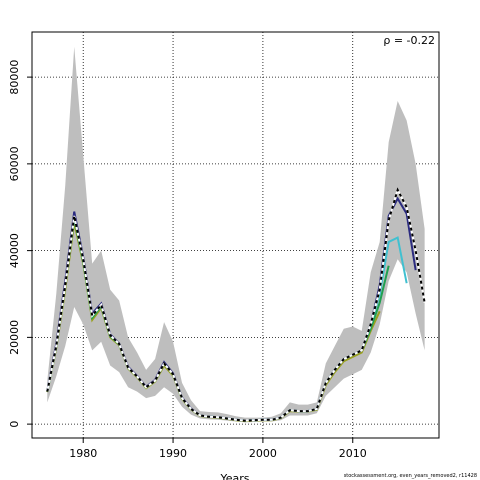 The width and height of the screenshot is (480, 480). Describe the element at coordinates (173, 453) in the screenshot. I see `x-tick-label: 1990` at that location.